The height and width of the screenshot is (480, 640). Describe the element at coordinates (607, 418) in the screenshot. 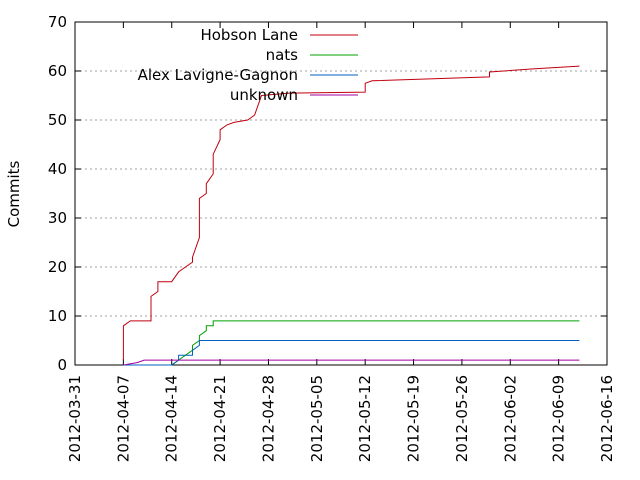

I see `x-tick-label: 2012-06-16` at that location.